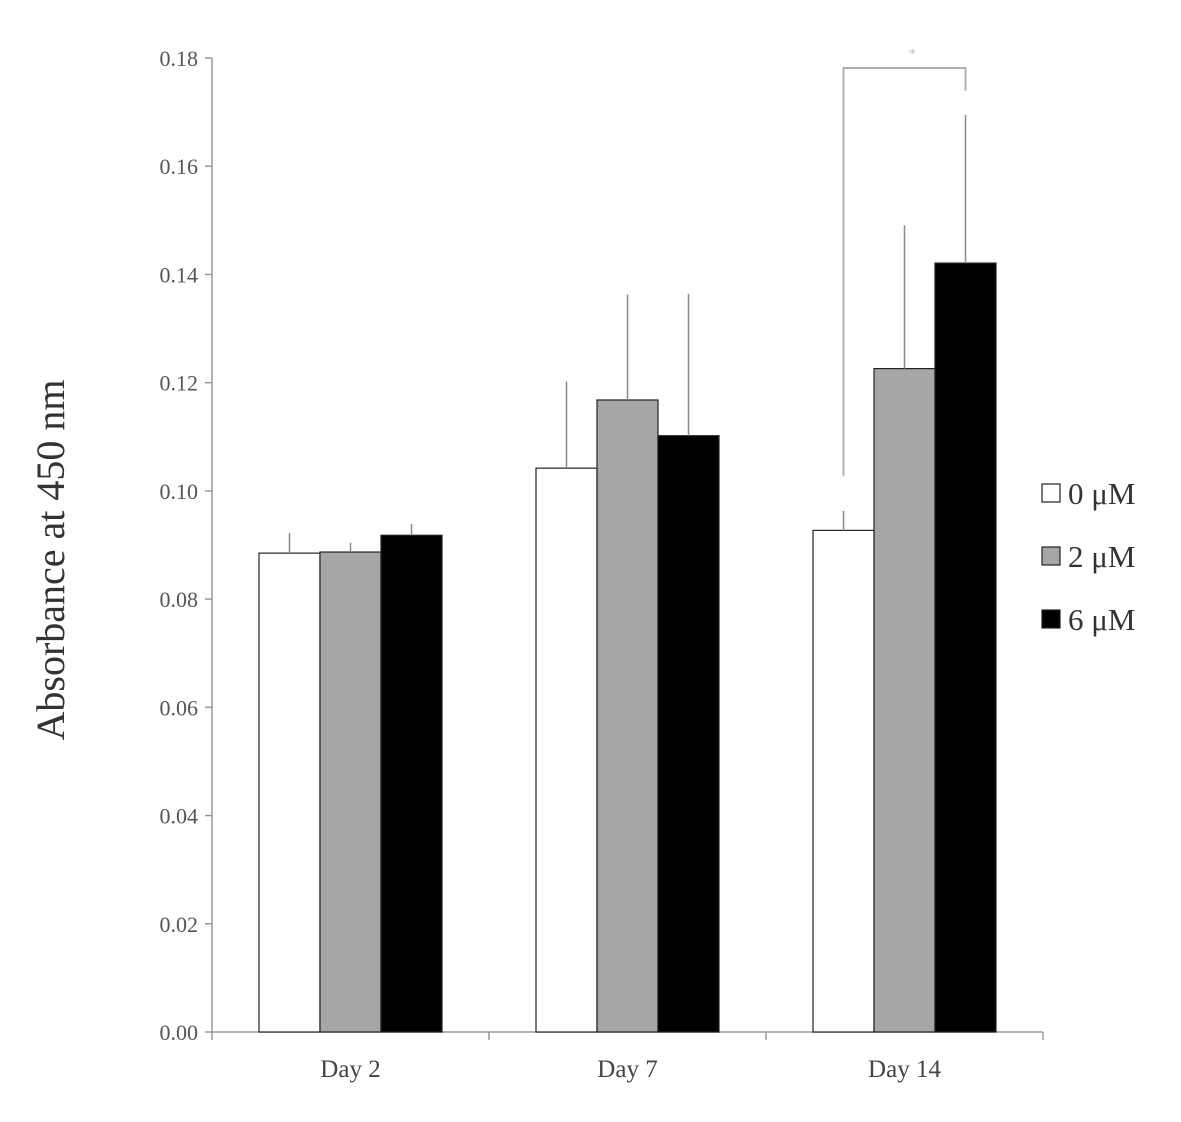 This screenshot has width=1181, height=1122. Describe the element at coordinates (179, 816) in the screenshot. I see `y-tick-label: 0.04` at that location.